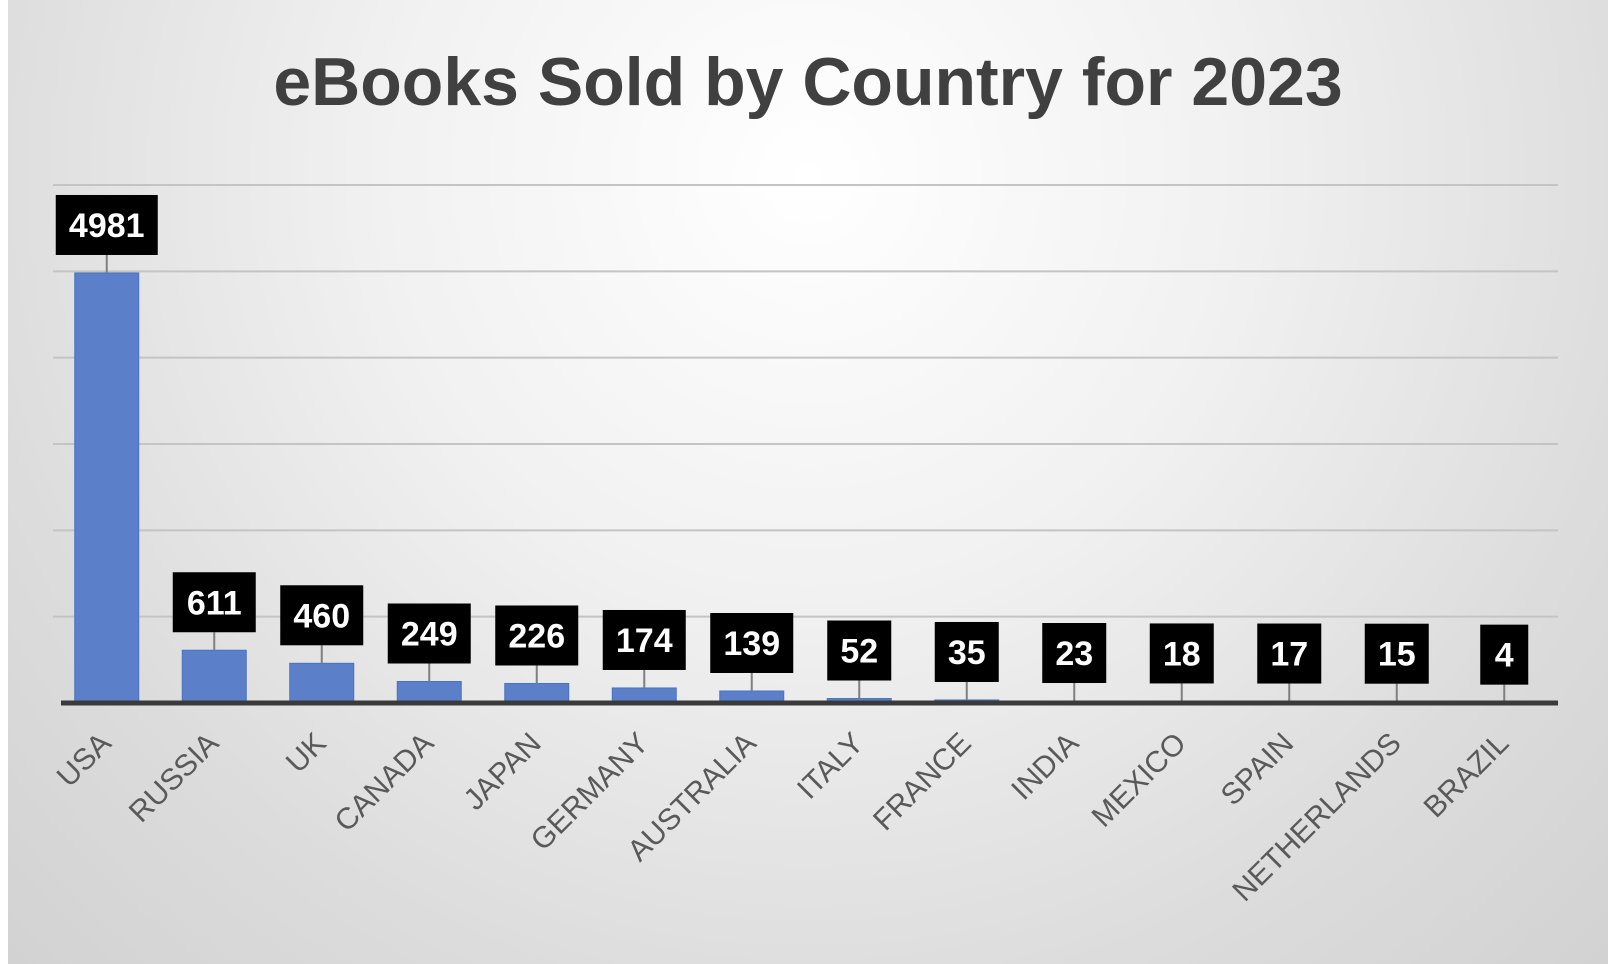 The height and width of the screenshot is (964, 1608). I want to click on data-label-text: 4, so click(1504, 656).